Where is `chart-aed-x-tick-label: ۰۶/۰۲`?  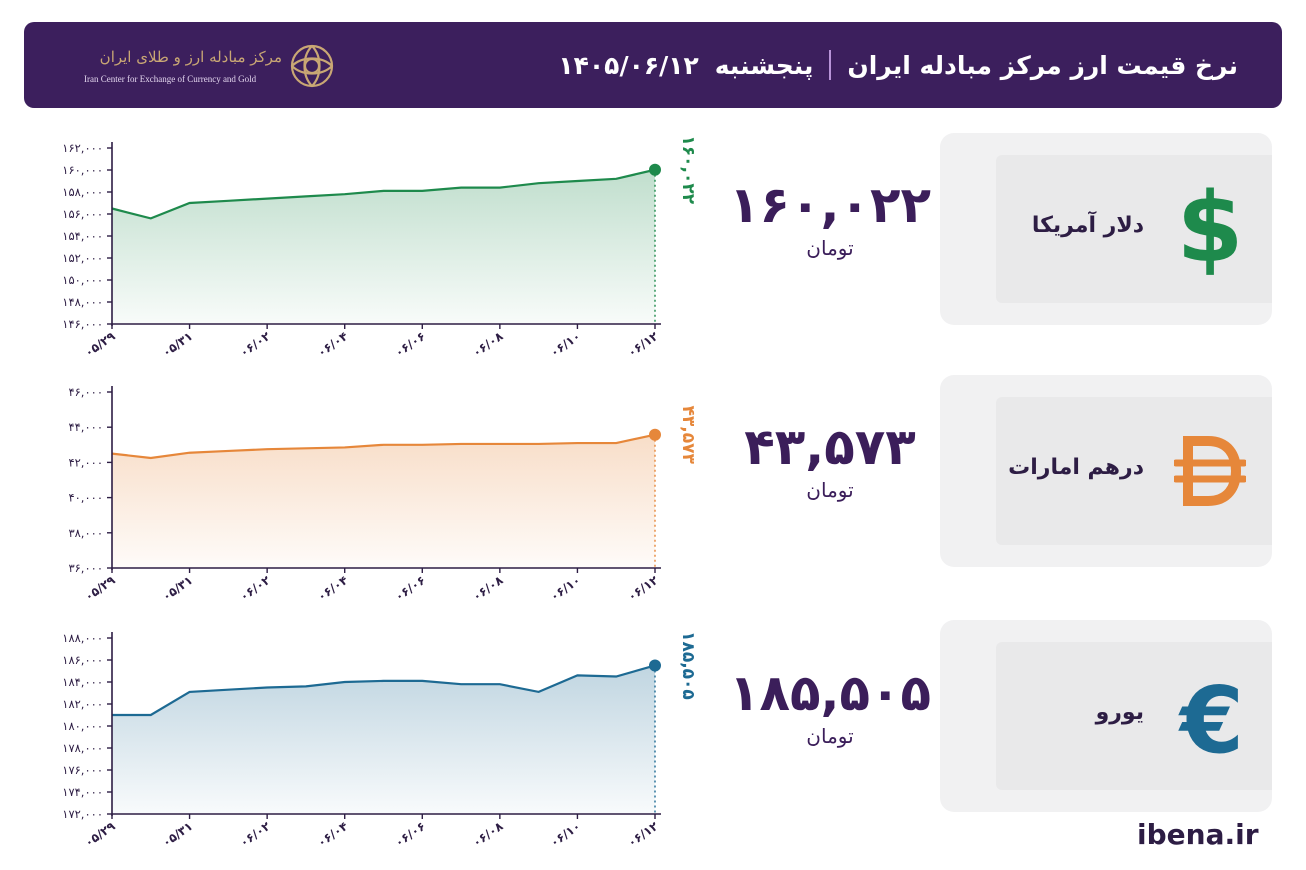
chart-aed-x-tick-label: ۰۶/۰۲ is located at coordinates (255, 588).